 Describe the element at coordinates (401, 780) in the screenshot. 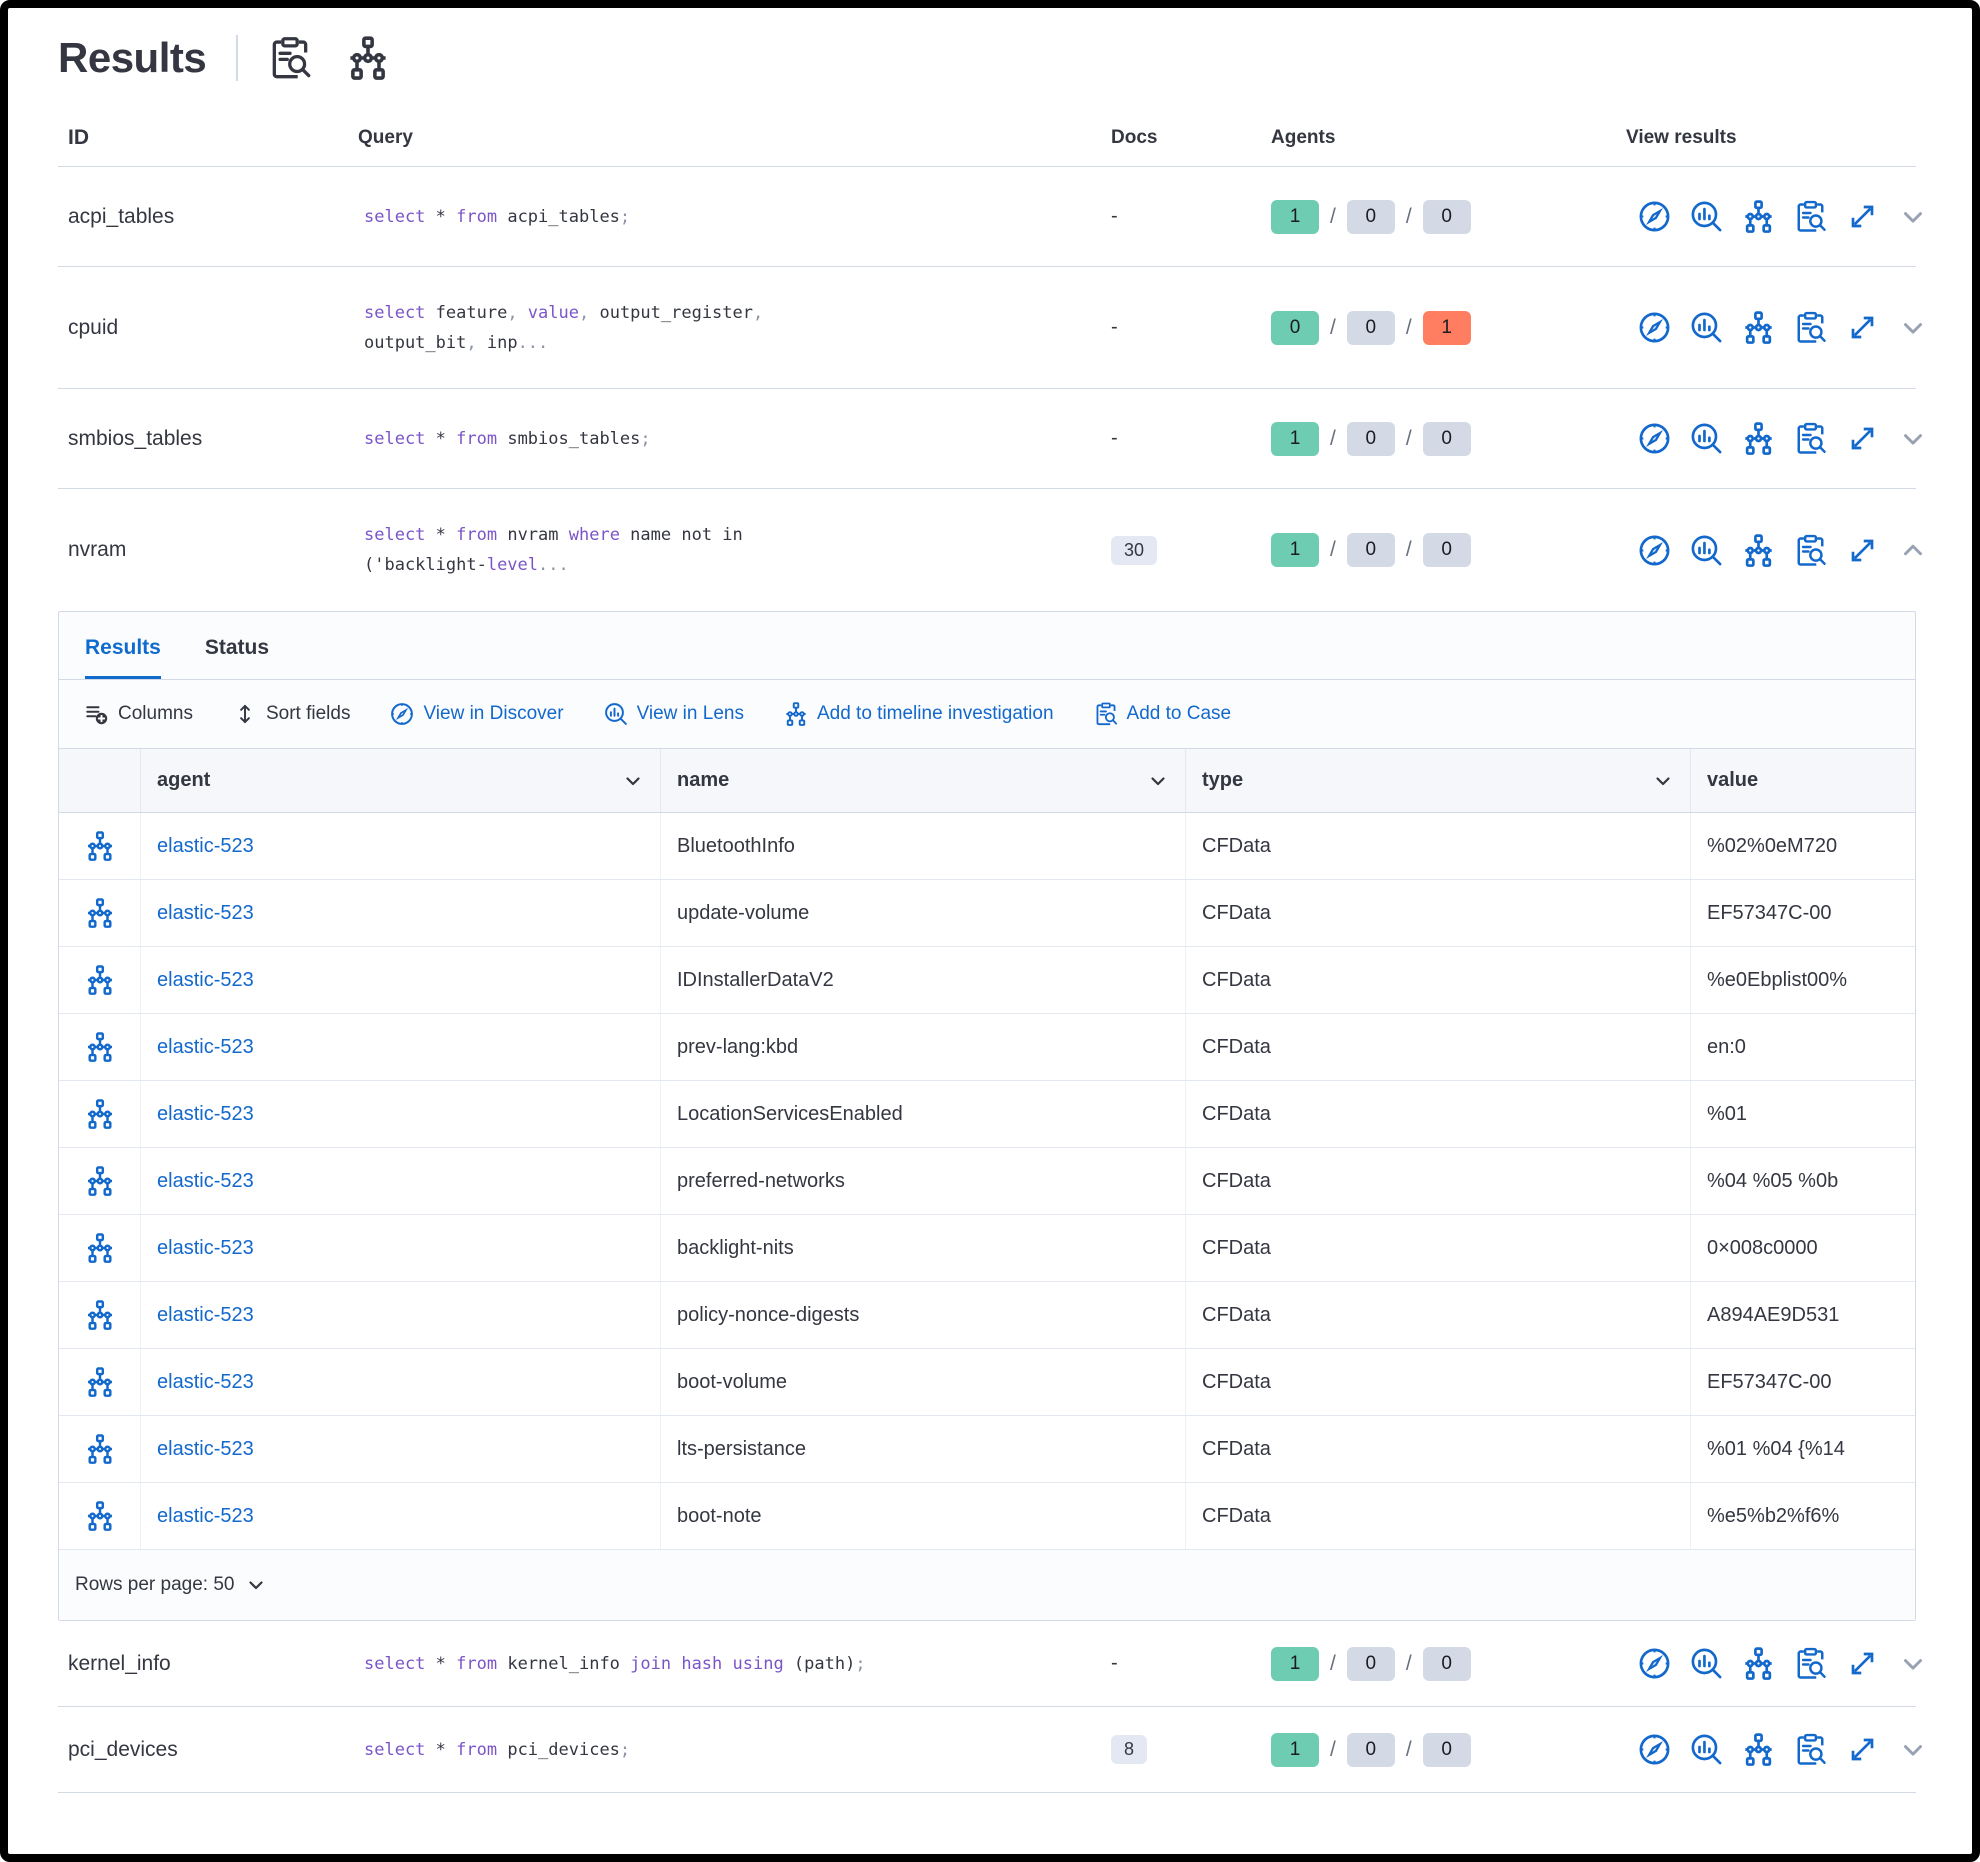

I see `col-header-agent: agent` at that location.